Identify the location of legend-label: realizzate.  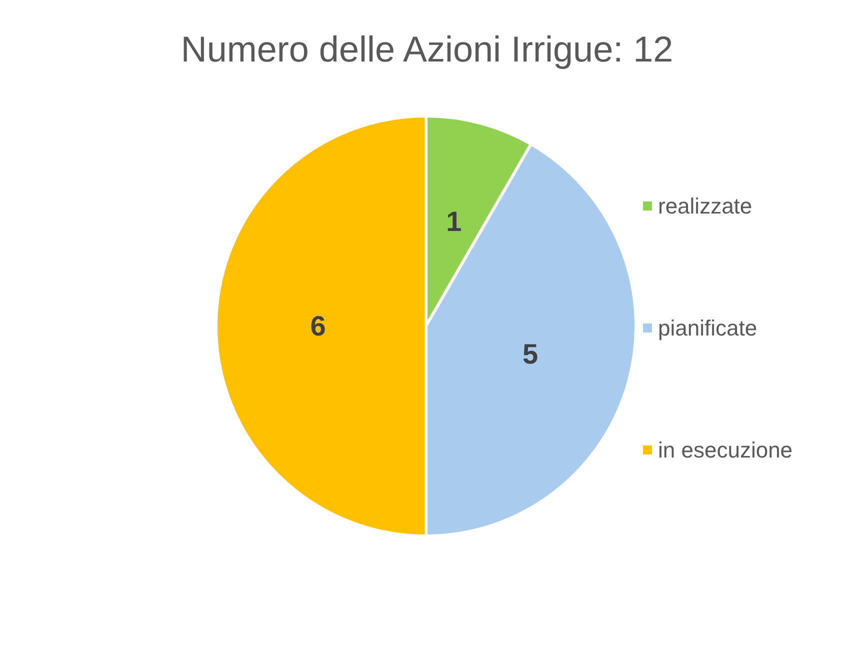
(705, 206).